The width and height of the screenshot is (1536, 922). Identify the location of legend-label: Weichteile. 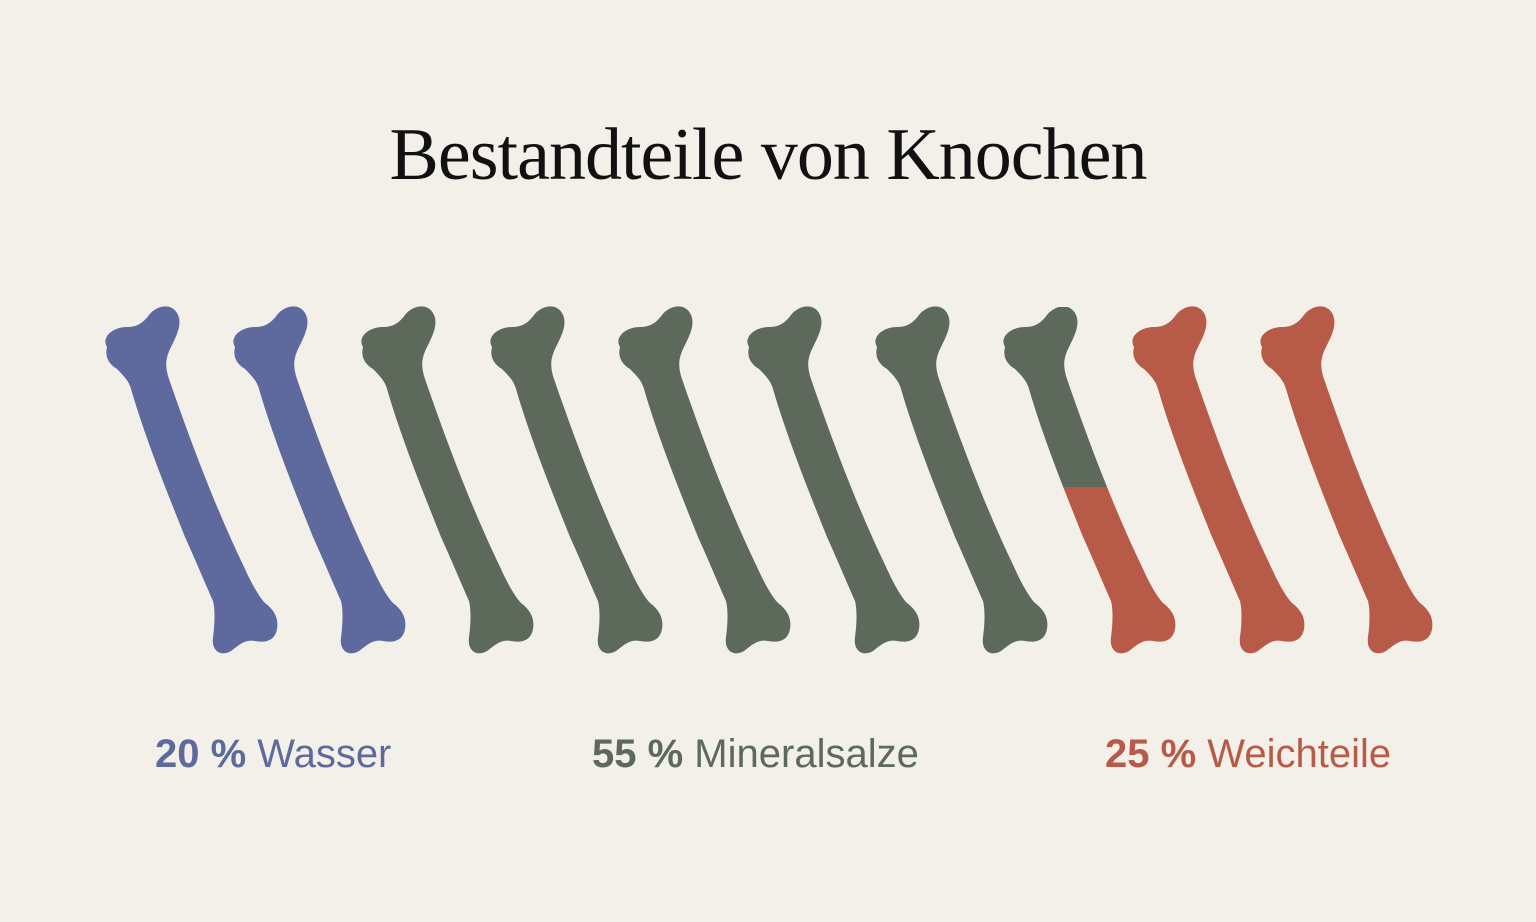
(1299, 754).